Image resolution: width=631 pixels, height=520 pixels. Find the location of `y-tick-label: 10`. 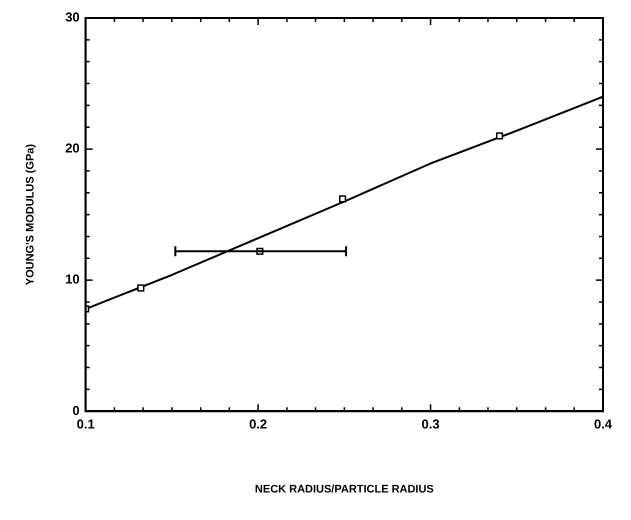

y-tick-label: 10 is located at coordinates (72, 279).